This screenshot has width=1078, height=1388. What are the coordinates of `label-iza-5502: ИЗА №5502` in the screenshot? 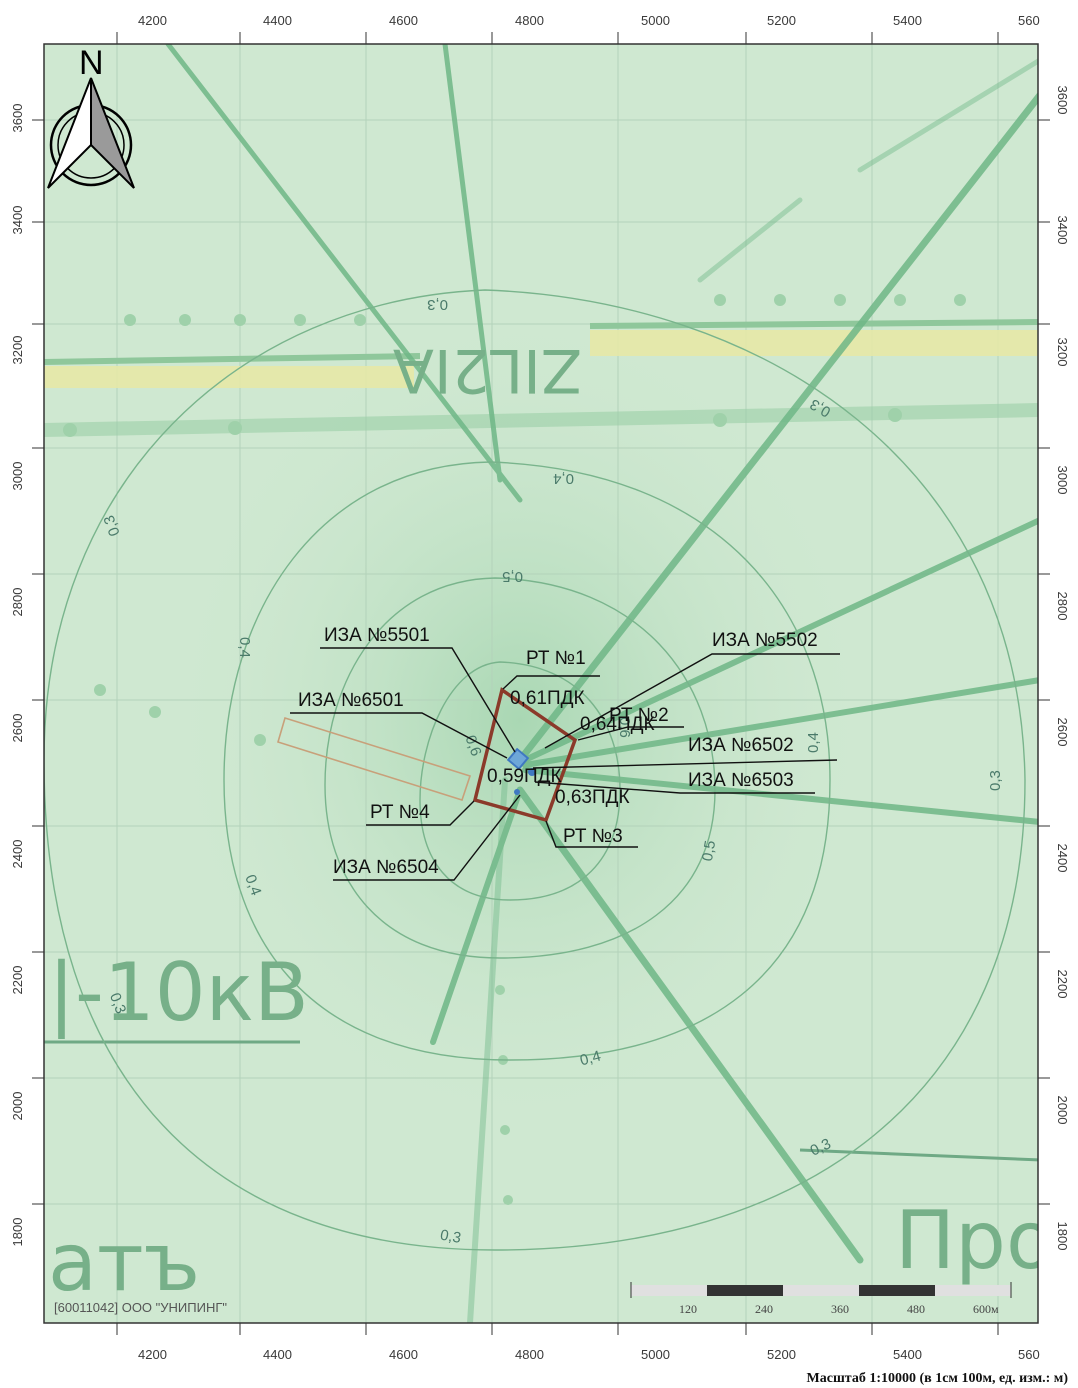 It's located at (765, 640).